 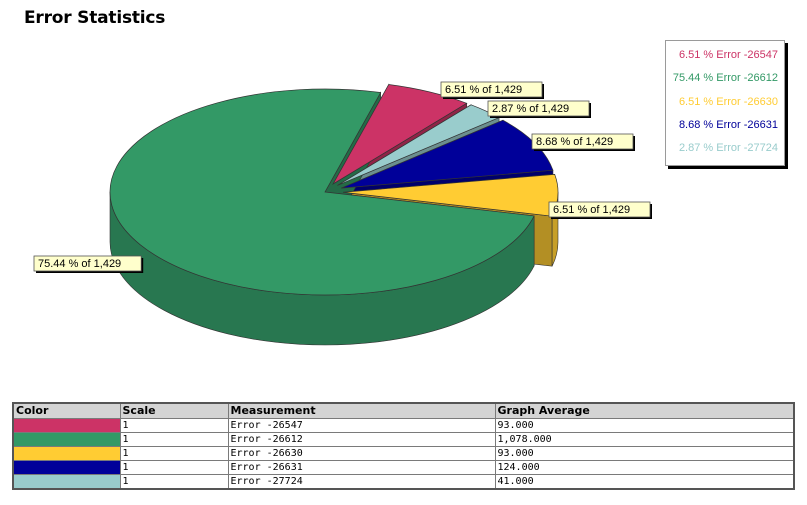 What do you see at coordinates (644, 439) in the screenshot?
I see `graph-average-cell: 1,078.000` at bounding box center [644, 439].